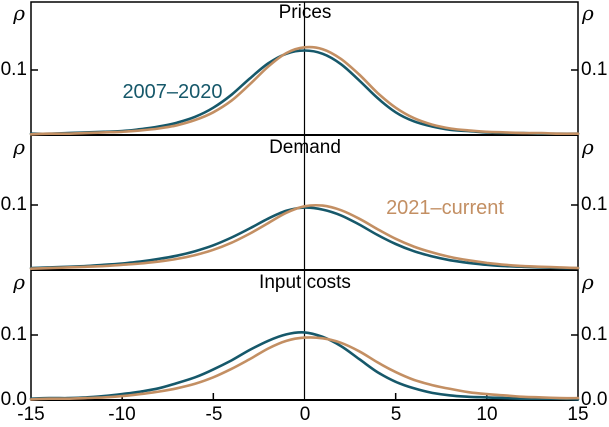 This screenshot has height=427, width=609. I want to click on x-tick-label: 10, so click(487, 414).